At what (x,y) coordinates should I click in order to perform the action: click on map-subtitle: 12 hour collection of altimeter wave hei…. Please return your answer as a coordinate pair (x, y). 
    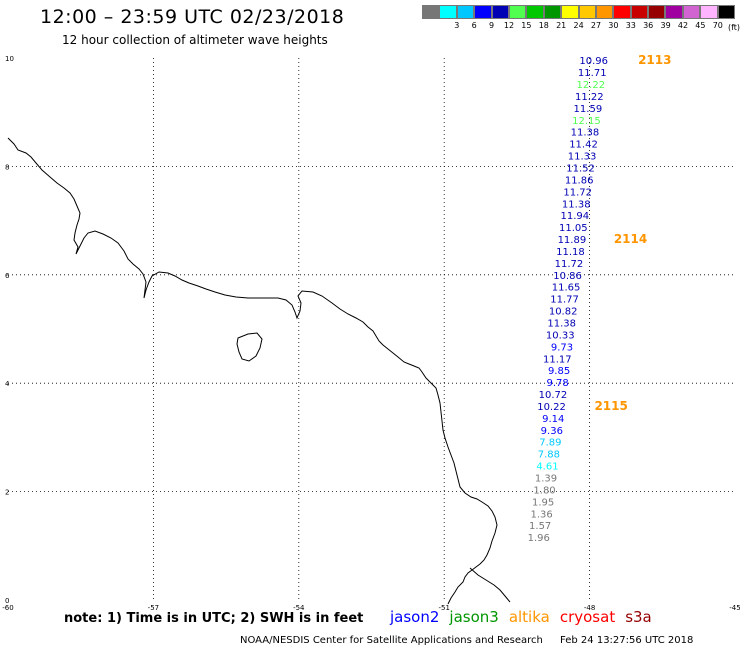
    Looking at the image, I should click on (195, 40).